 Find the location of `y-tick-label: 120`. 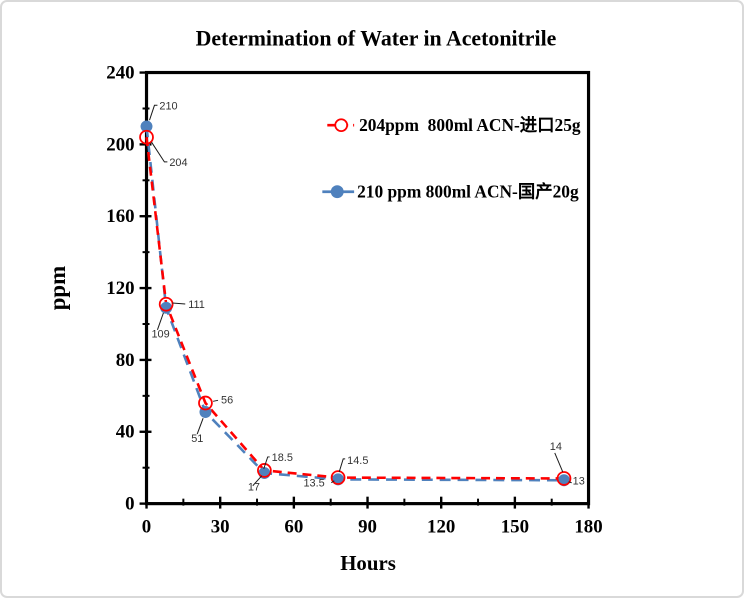

y-tick-label: 120 is located at coordinates (120, 288).